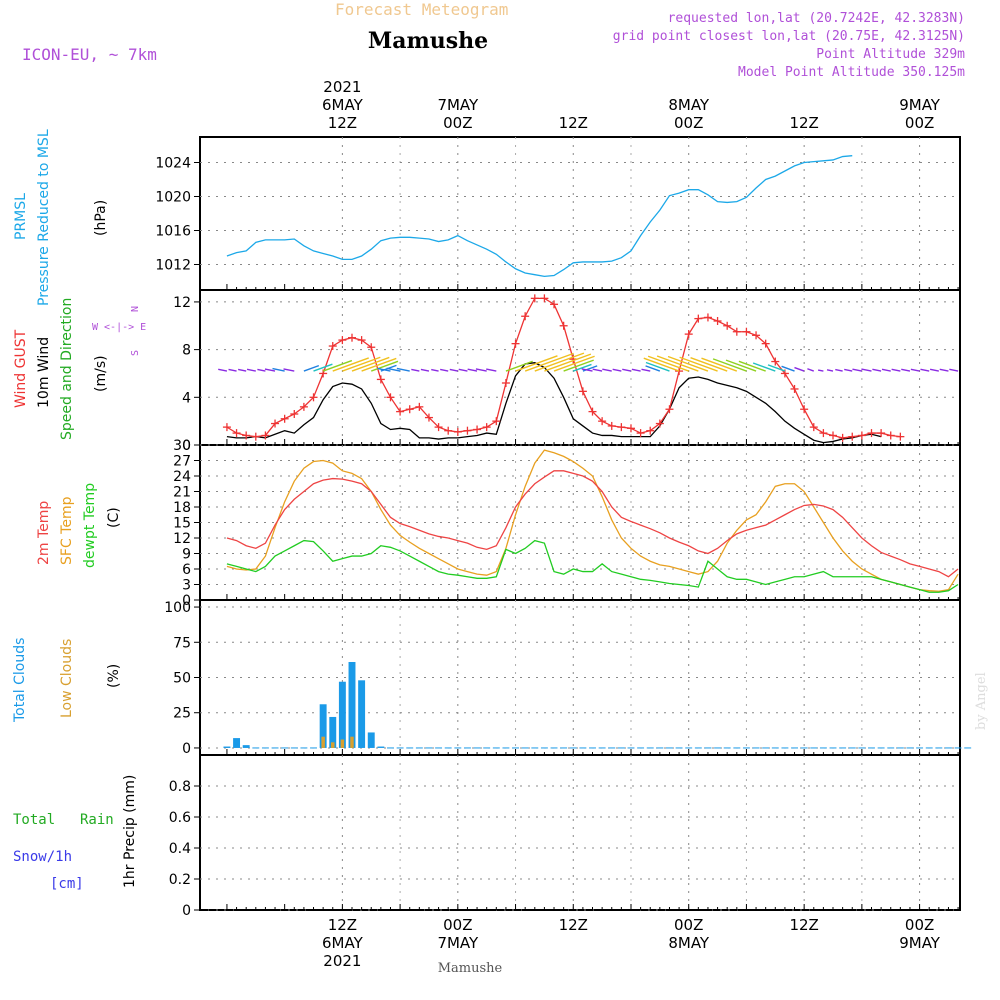 The image size is (1000, 1000). Describe the element at coordinates (182, 539) in the screenshot. I see `temp-ytick-label: 12` at that location.